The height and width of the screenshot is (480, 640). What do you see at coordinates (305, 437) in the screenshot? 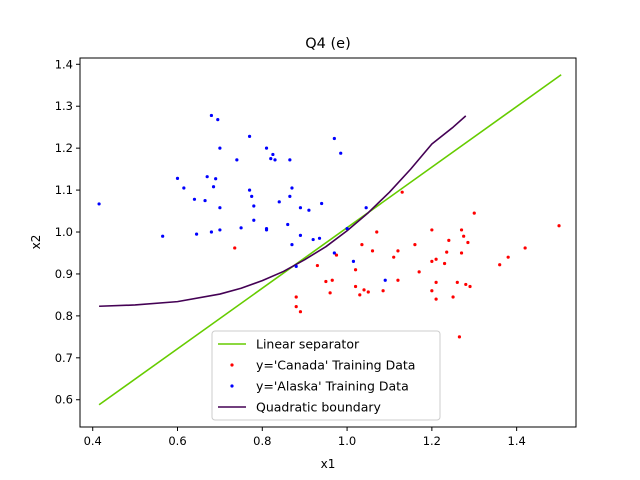
I see `x-axis: 0.4 0.6 0.8 1.0 1.2 1.4` at bounding box center [305, 437].